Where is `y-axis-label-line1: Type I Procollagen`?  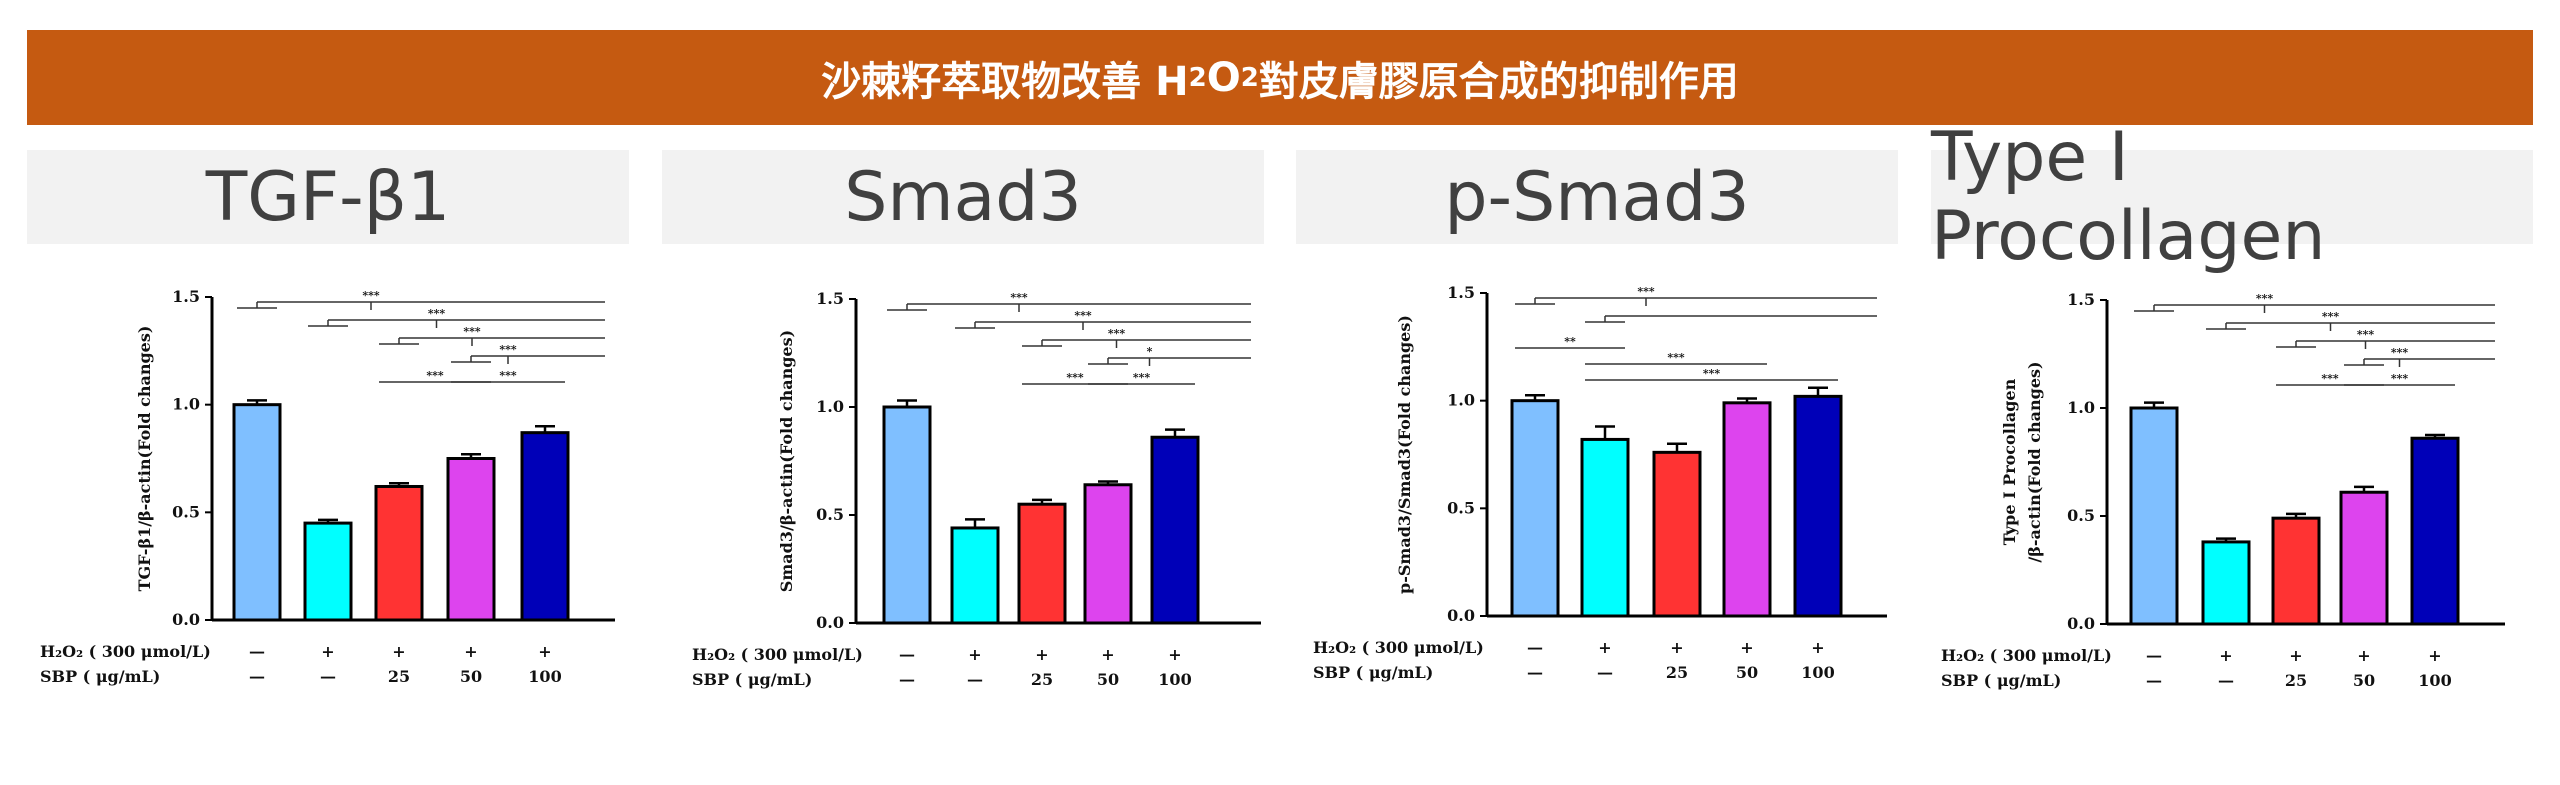 y-axis-label-line1: Type I Procollagen is located at coordinates (2009, 461).